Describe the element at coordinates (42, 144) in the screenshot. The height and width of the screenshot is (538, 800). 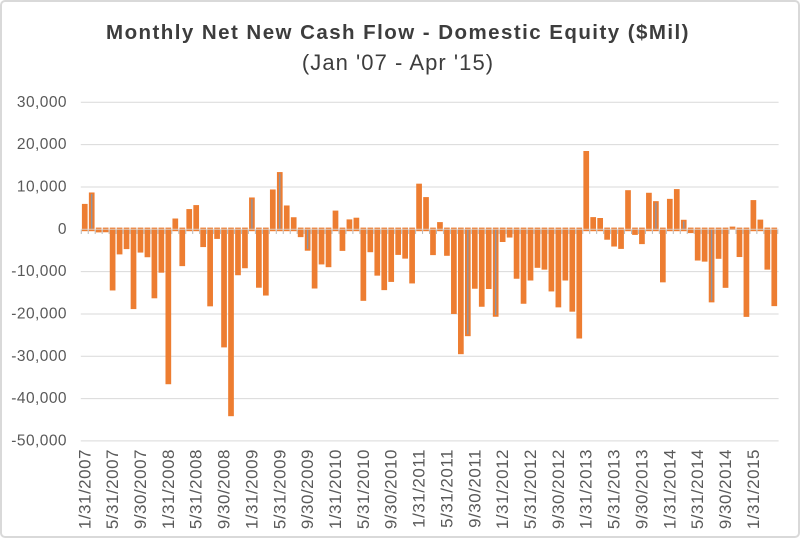
I see `svg-text: 20,000` at that location.